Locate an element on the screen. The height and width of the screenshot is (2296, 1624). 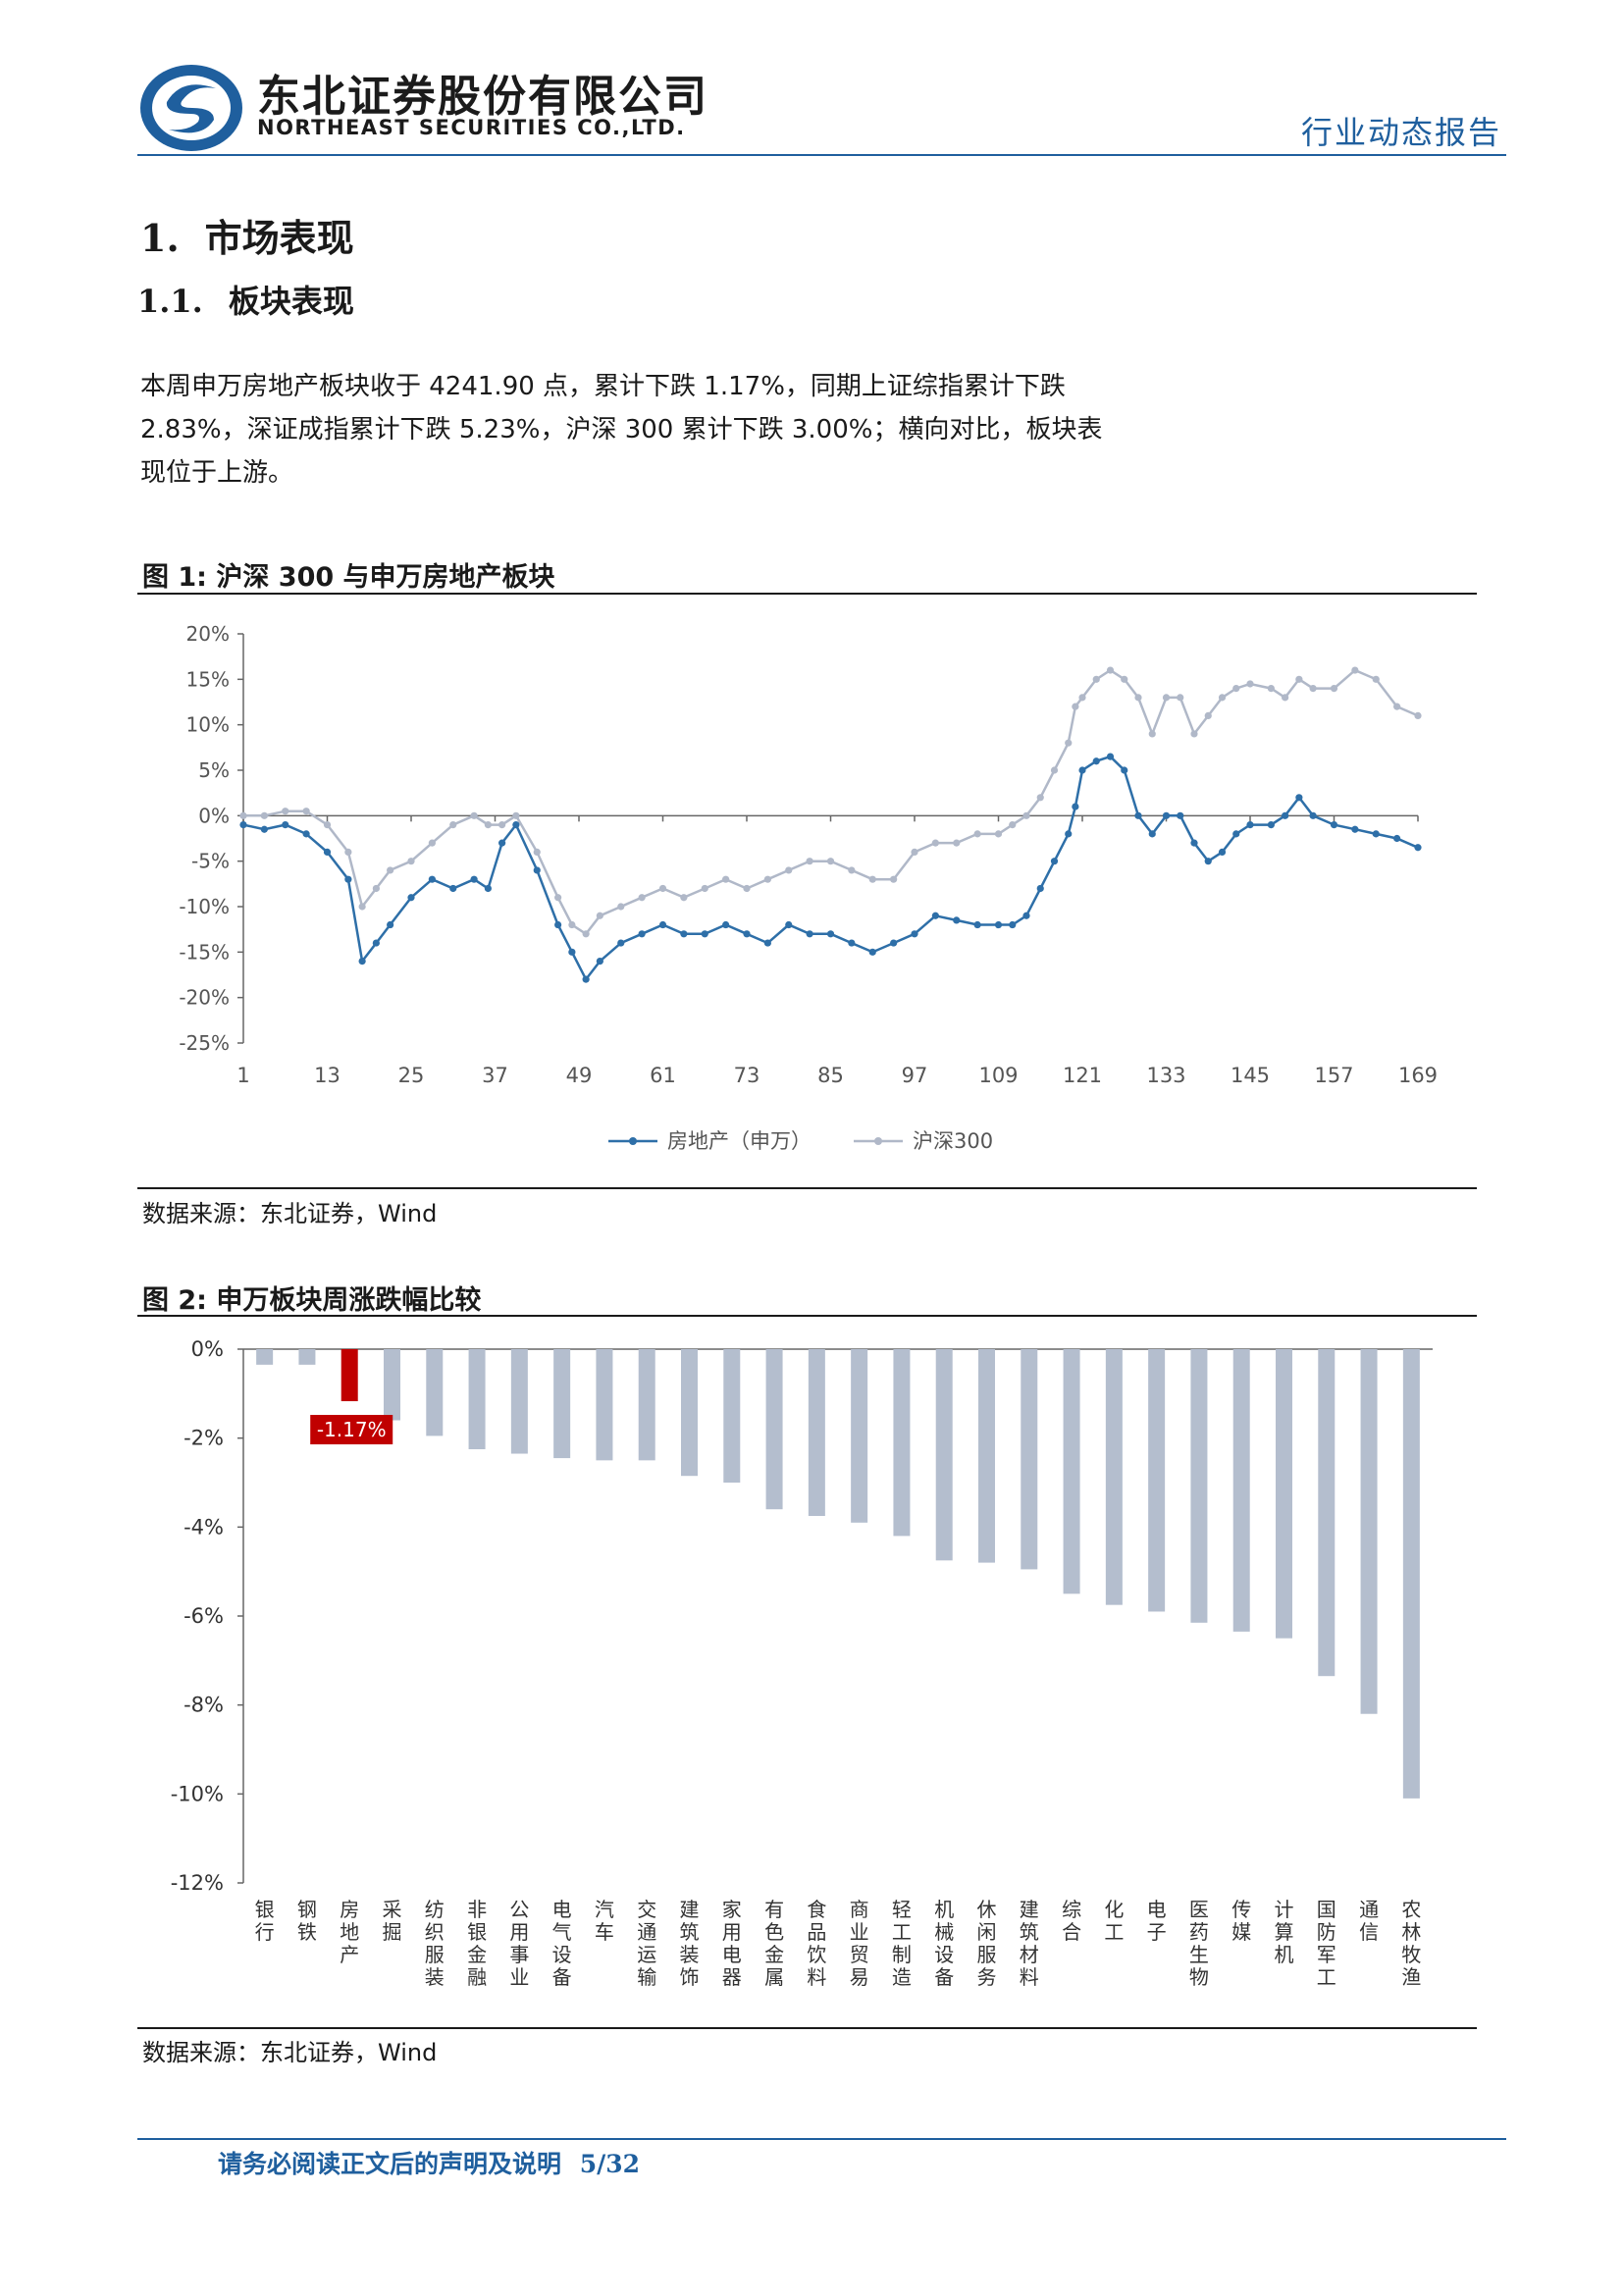
category-label-char: 林 is located at coordinates (1411, 1932).